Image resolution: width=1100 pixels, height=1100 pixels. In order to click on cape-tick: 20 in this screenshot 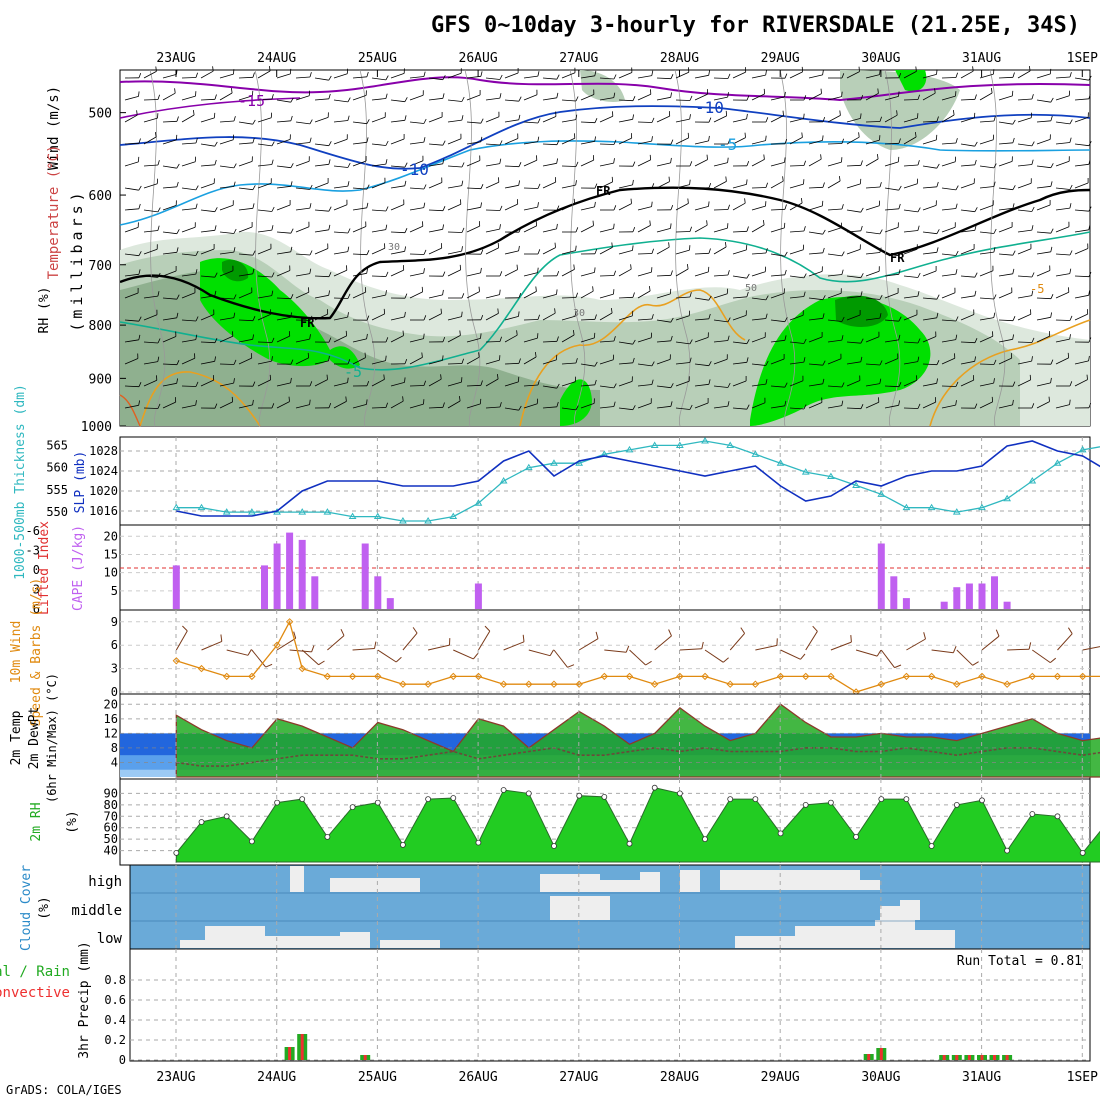, I will do `click(111, 536)`.